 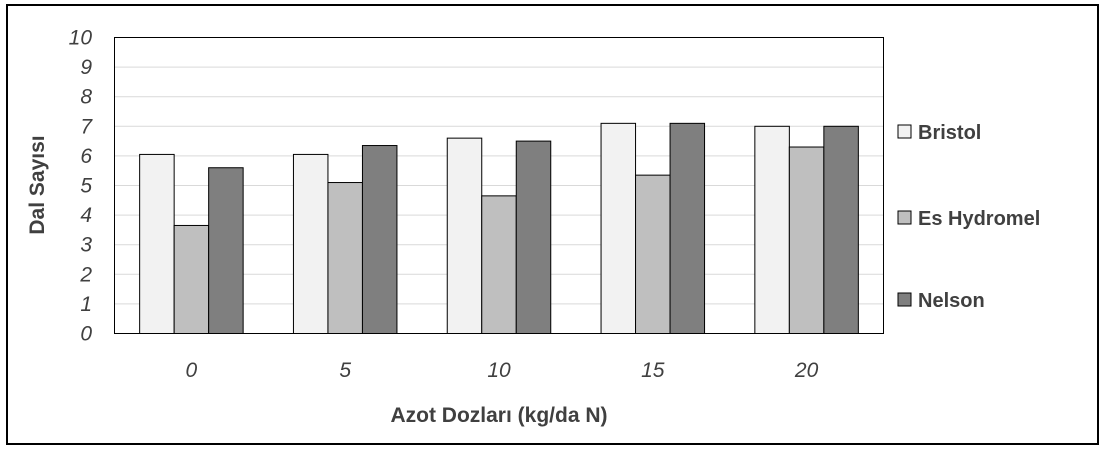 What do you see at coordinates (653, 370) in the screenshot?
I see `x-tick-label: 15` at bounding box center [653, 370].